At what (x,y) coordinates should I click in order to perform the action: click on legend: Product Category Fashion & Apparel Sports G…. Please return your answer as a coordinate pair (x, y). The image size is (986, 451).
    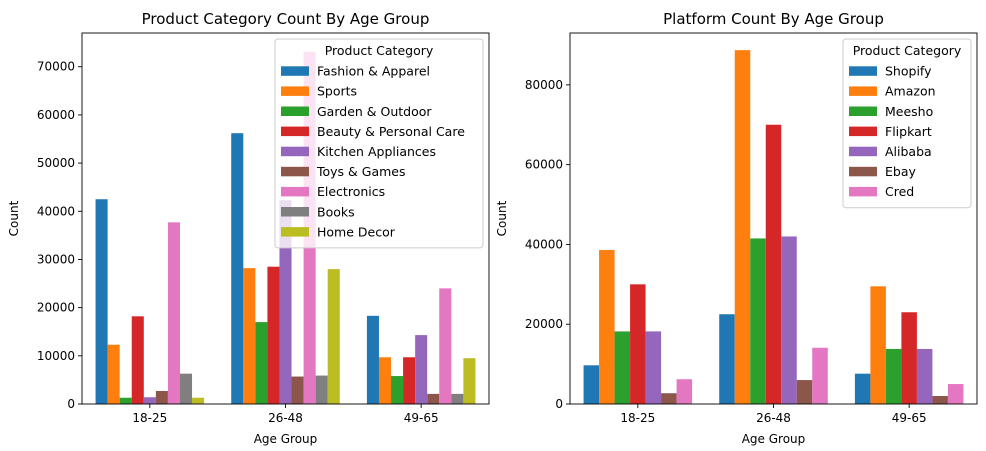
    Looking at the image, I should click on (379, 143).